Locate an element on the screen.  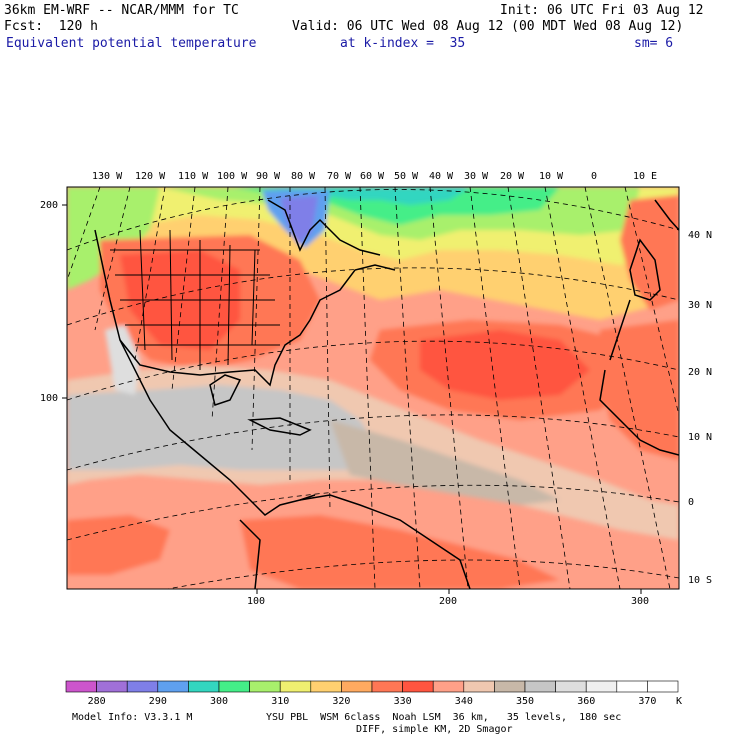
longitude-label: 60 W is located at coordinates (372, 176).